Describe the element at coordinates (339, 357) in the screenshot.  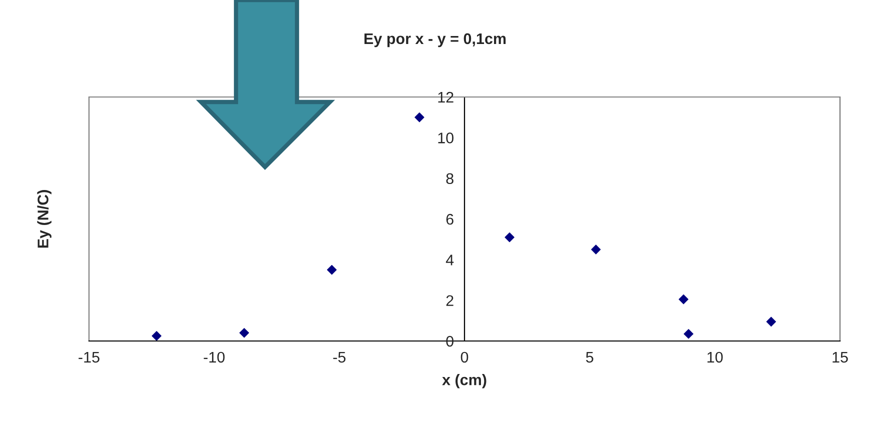
I see `x-tick-label: -5` at that location.